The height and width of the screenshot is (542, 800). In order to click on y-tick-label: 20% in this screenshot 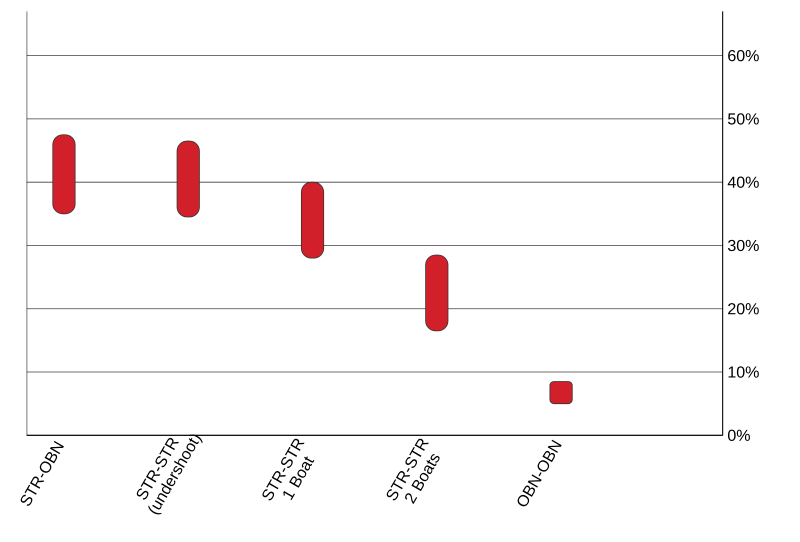, I will do `click(743, 308)`.